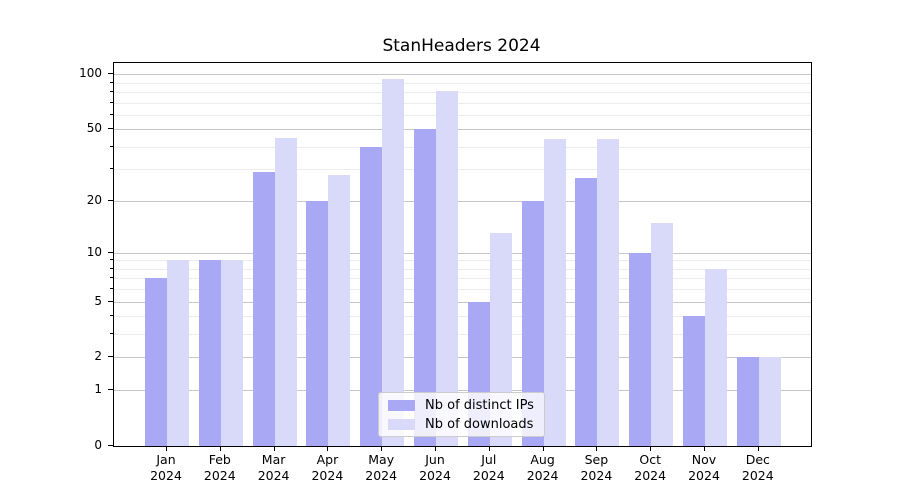 This screenshot has width=900, height=500. Describe the element at coordinates (596, 475) in the screenshot. I see `x-axis-label-year-sep: 2024` at that location.